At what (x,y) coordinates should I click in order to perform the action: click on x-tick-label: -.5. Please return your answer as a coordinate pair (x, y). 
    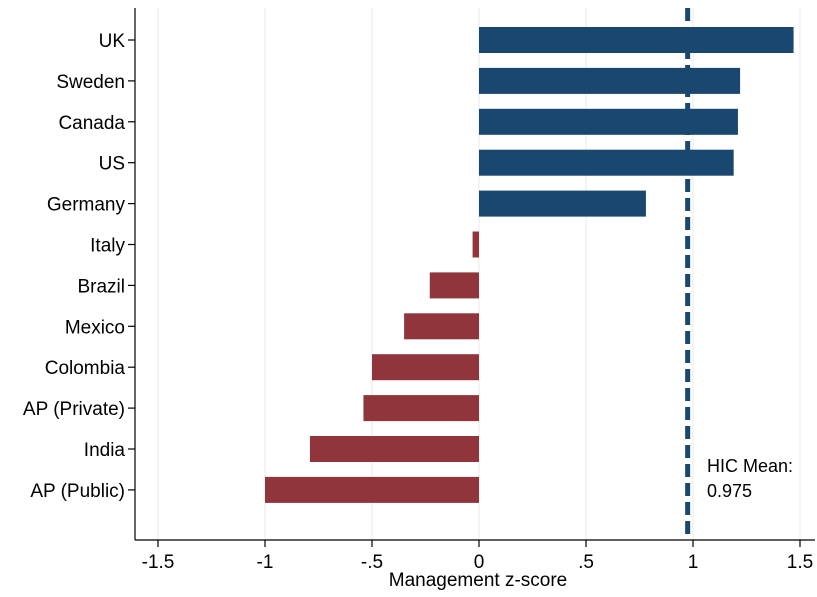
    Looking at the image, I should click on (372, 562).